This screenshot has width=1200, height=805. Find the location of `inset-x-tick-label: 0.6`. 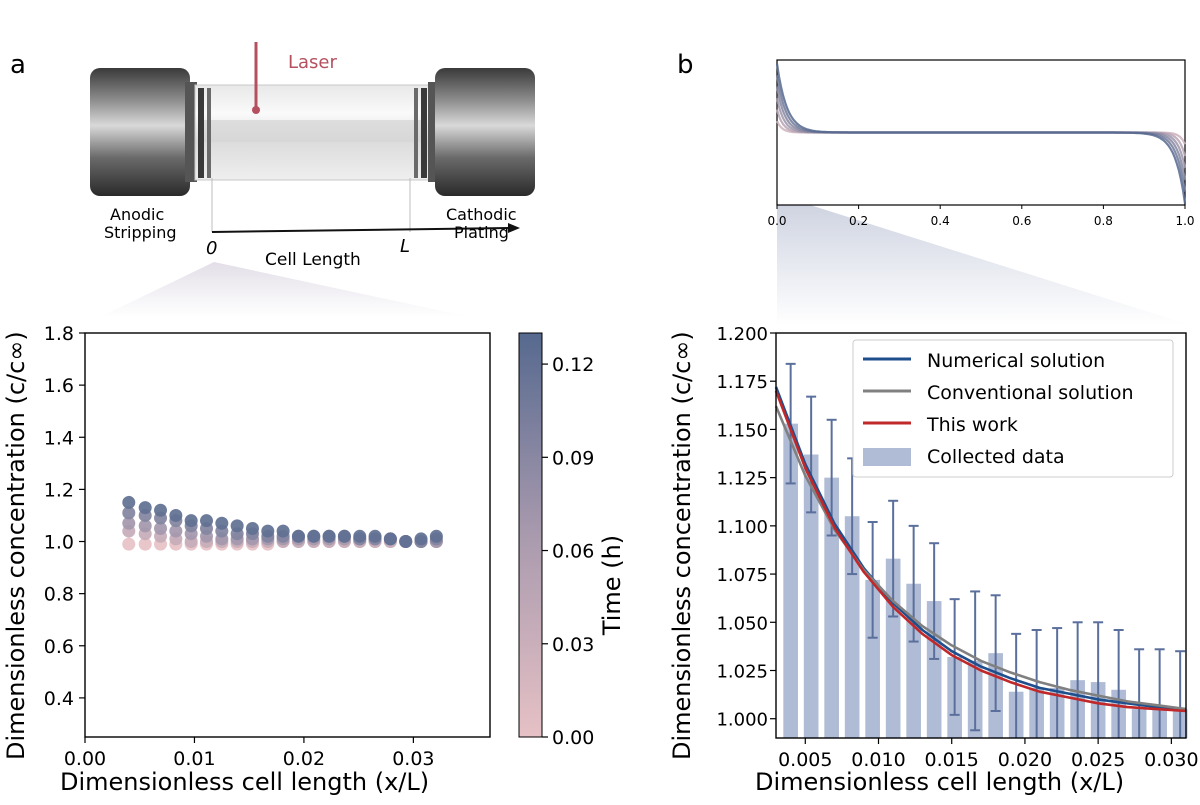

inset-x-tick-label: 0.6 is located at coordinates (1021, 221).